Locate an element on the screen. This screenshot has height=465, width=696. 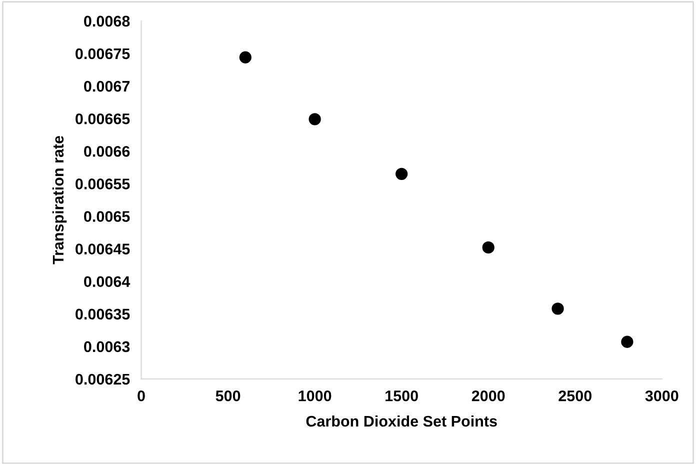
x-tick-label: 1000 is located at coordinates (315, 396).